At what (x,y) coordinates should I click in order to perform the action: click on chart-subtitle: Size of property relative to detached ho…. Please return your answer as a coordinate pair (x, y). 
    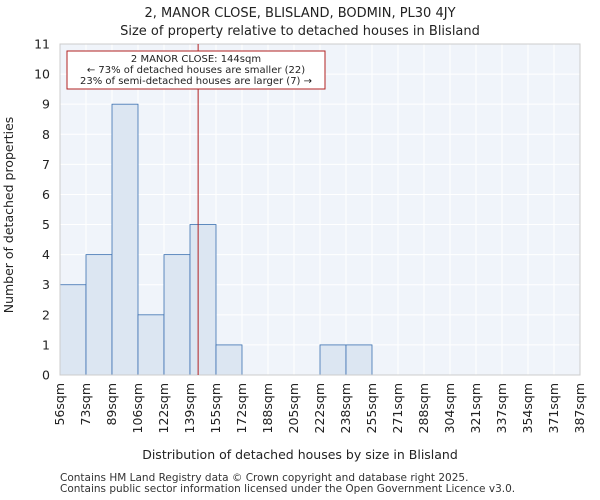
    Looking at the image, I should click on (300, 31).